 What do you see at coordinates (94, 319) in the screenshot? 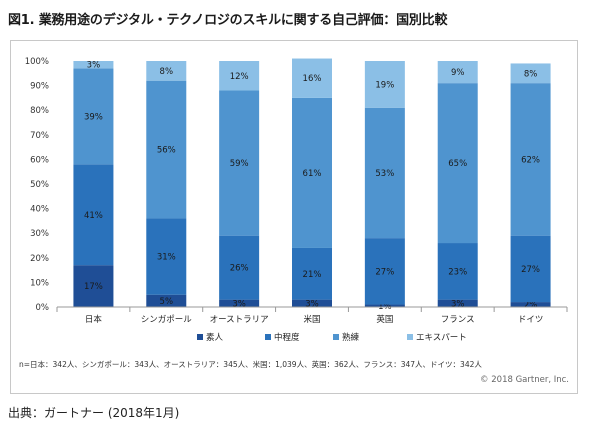
I see `x-tick-label: 日本` at bounding box center [94, 319].